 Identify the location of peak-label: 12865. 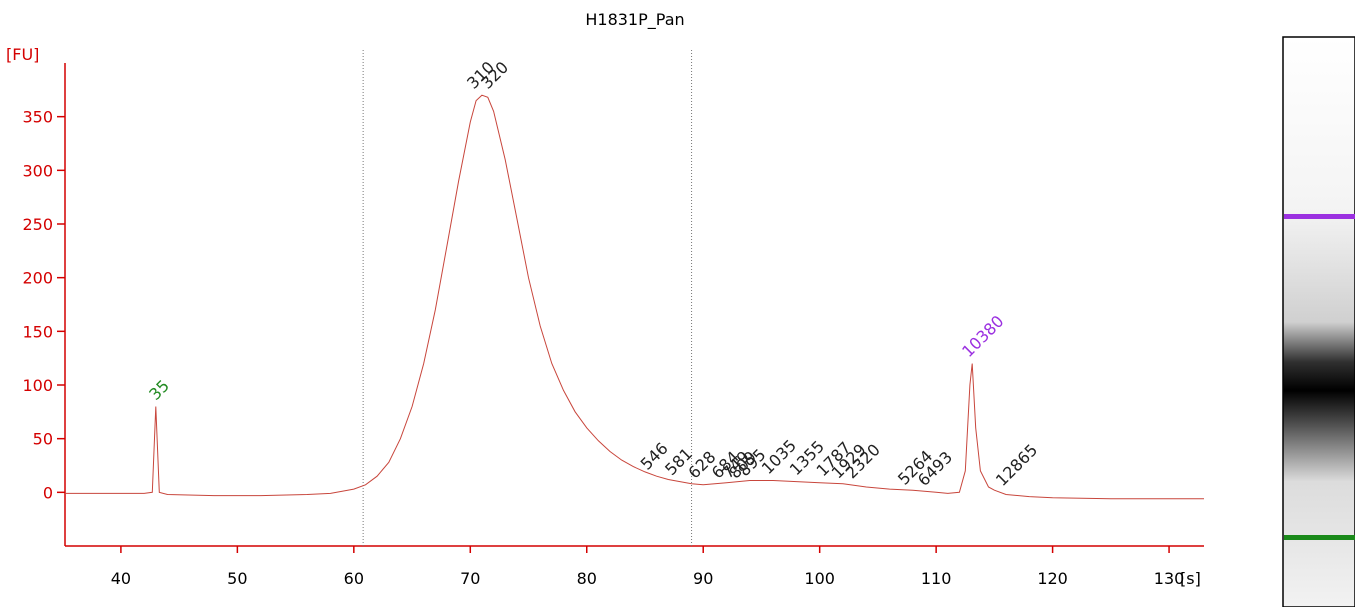
(1016, 464).